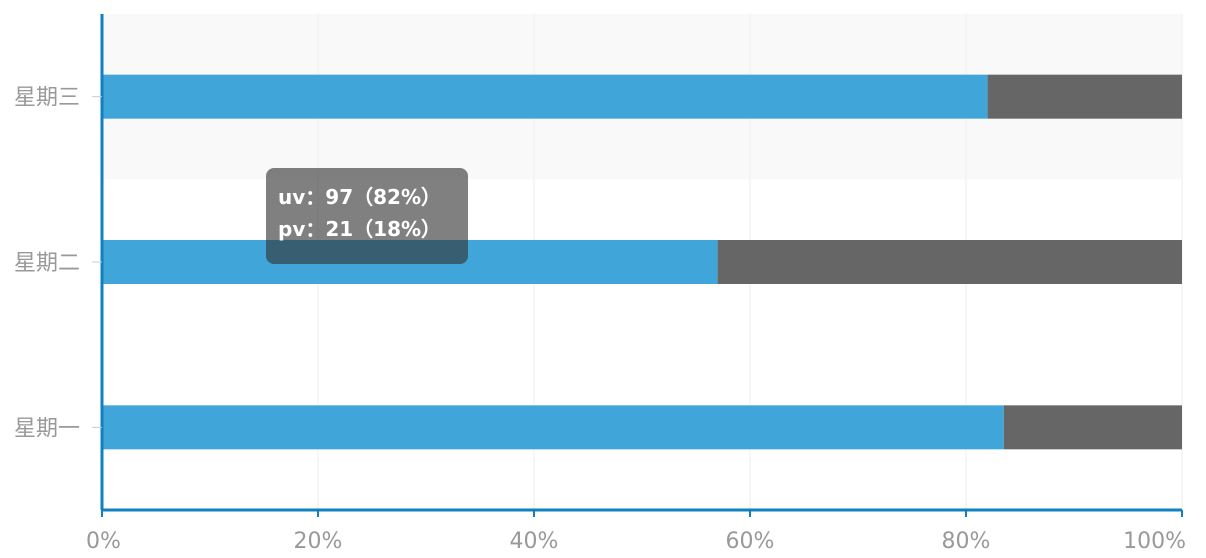  I want to click on x-tick-label: 80%, so click(966, 541).